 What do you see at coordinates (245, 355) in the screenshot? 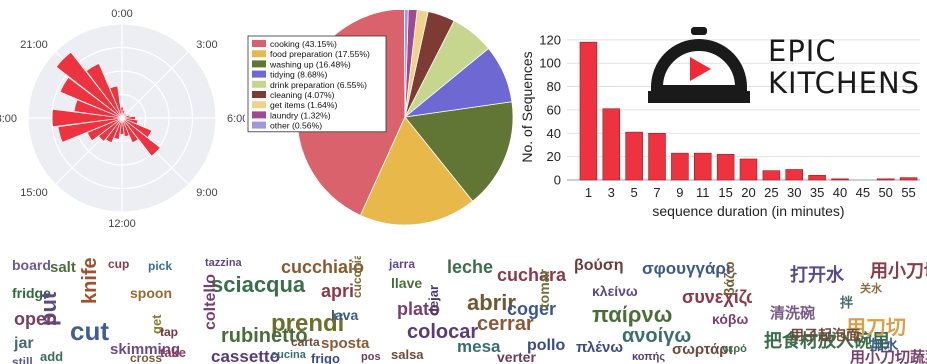
I see `cloud-word: cassetto` at bounding box center [245, 355].